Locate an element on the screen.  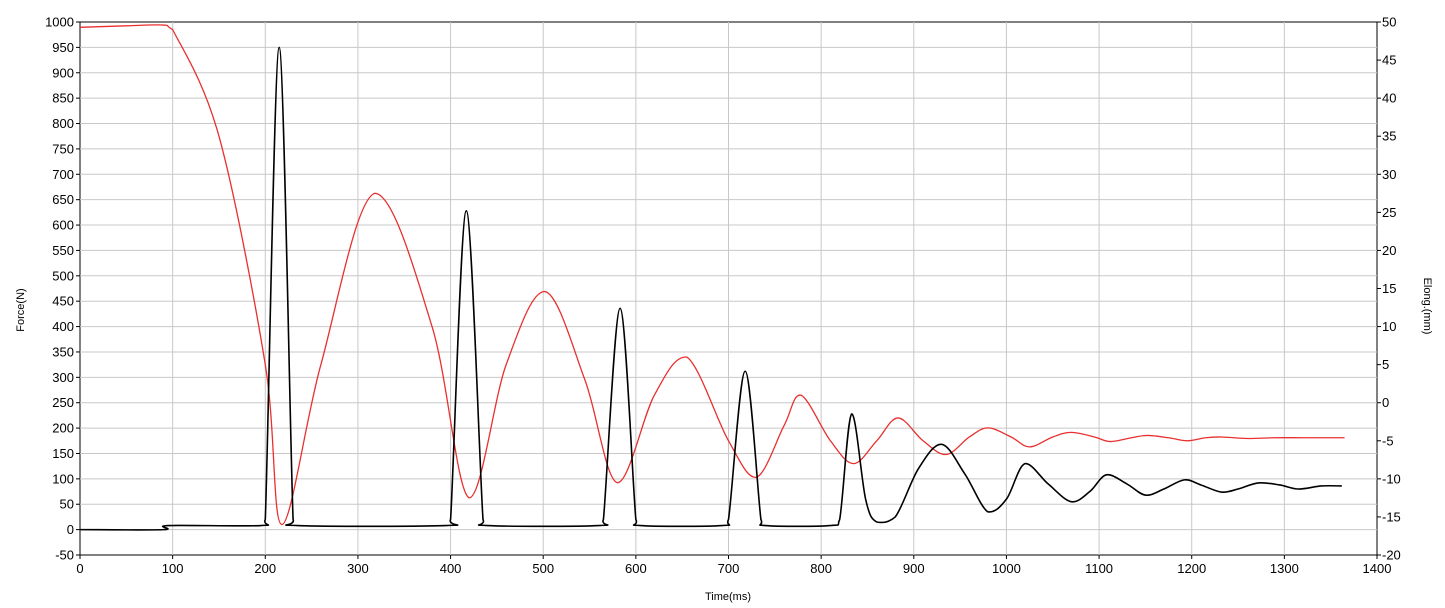
y-tick-label: 750 is located at coordinates (63, 148).